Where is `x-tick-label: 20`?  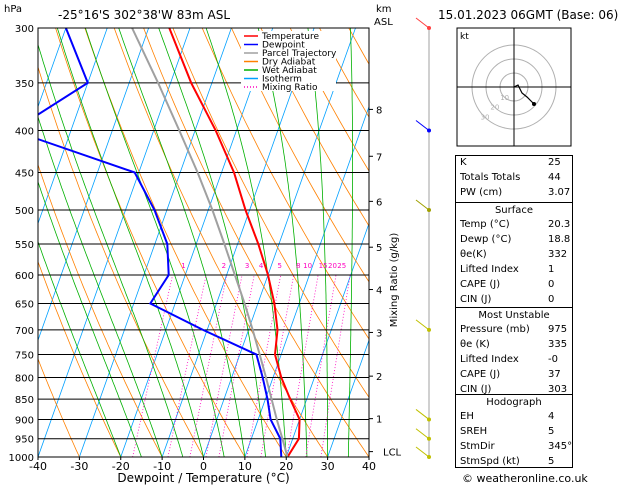 x-tick-label: 20 is located at coordinates (286, 466).